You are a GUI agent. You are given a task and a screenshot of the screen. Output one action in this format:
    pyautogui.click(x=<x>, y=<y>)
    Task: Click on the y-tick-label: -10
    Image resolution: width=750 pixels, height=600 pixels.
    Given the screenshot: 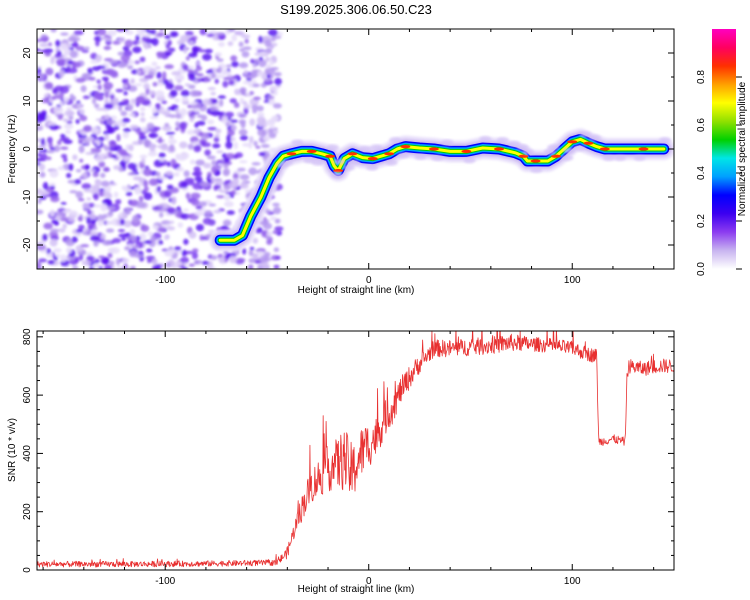 What is the action you would take?
    pyautogui.click(x=27, y=196)
    